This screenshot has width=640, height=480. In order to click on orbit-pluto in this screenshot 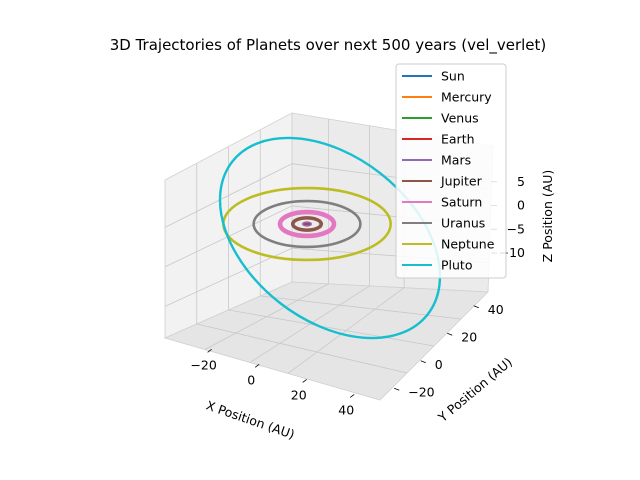, I will do `click(330, 238)`.